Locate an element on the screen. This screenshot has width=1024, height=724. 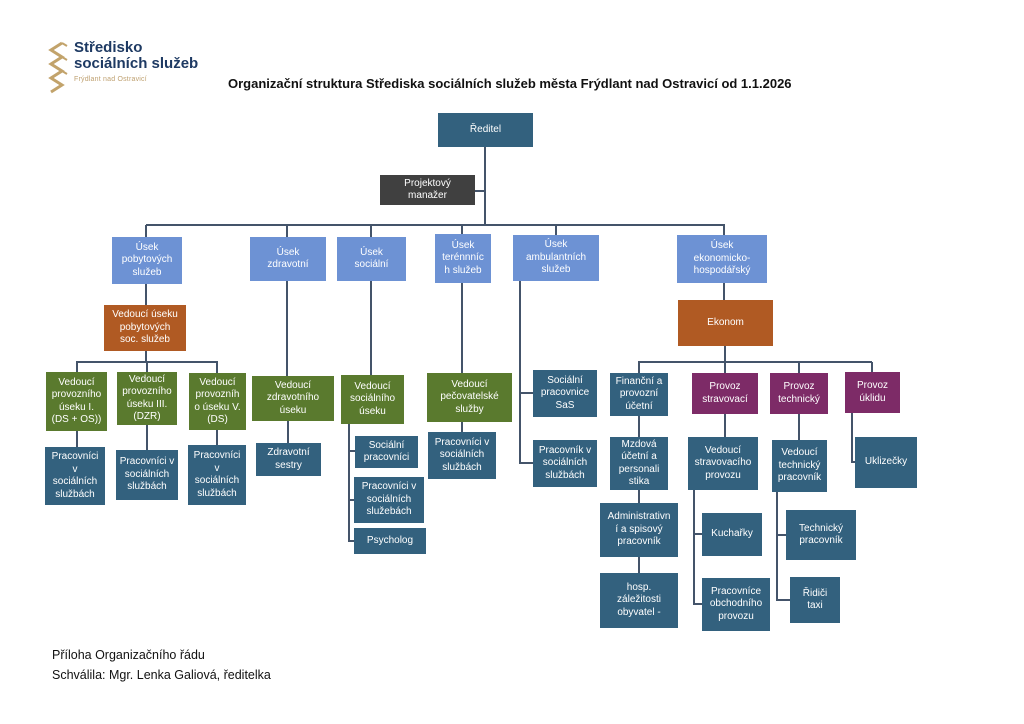
org-node-vedouci-technicky-pracovnik: Vedoucí technický pracovník is located at coordinates (799, 466).